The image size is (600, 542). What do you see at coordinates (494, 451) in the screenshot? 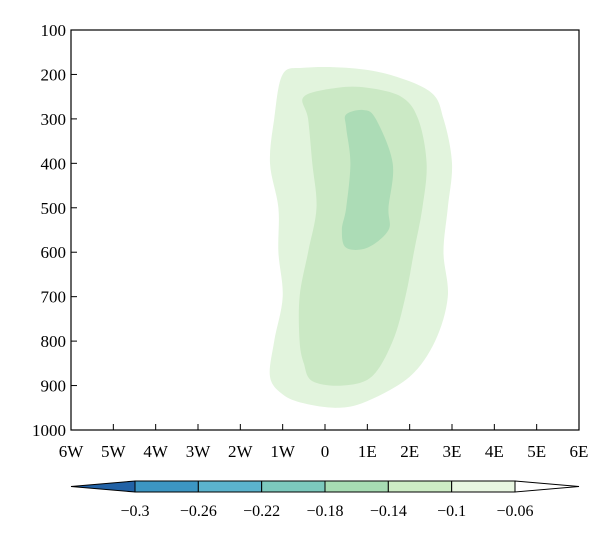
I see `x-tick-label: 4E` at bounding box center [494, 451].